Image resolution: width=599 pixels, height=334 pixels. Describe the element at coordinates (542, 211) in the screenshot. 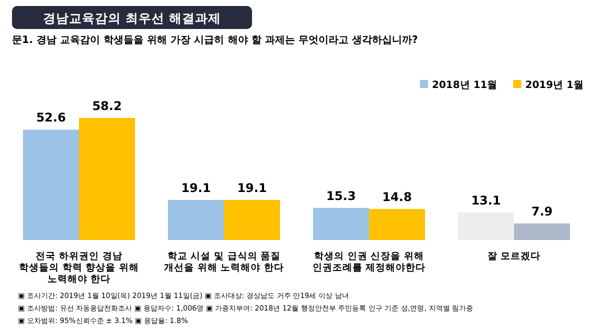

I see `data-label: 7.9` at that location.